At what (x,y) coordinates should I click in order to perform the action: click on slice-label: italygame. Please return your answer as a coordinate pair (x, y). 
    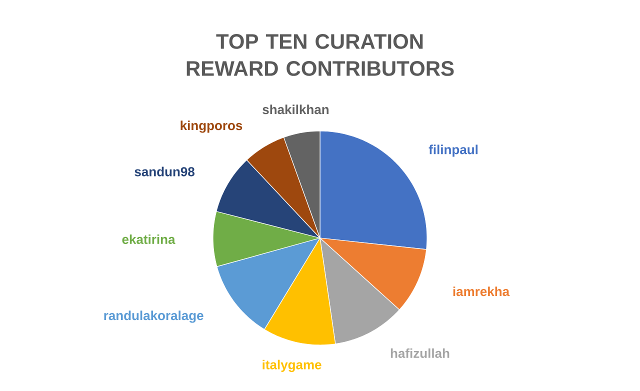
    Looking at the image, I should click on (292, 366).